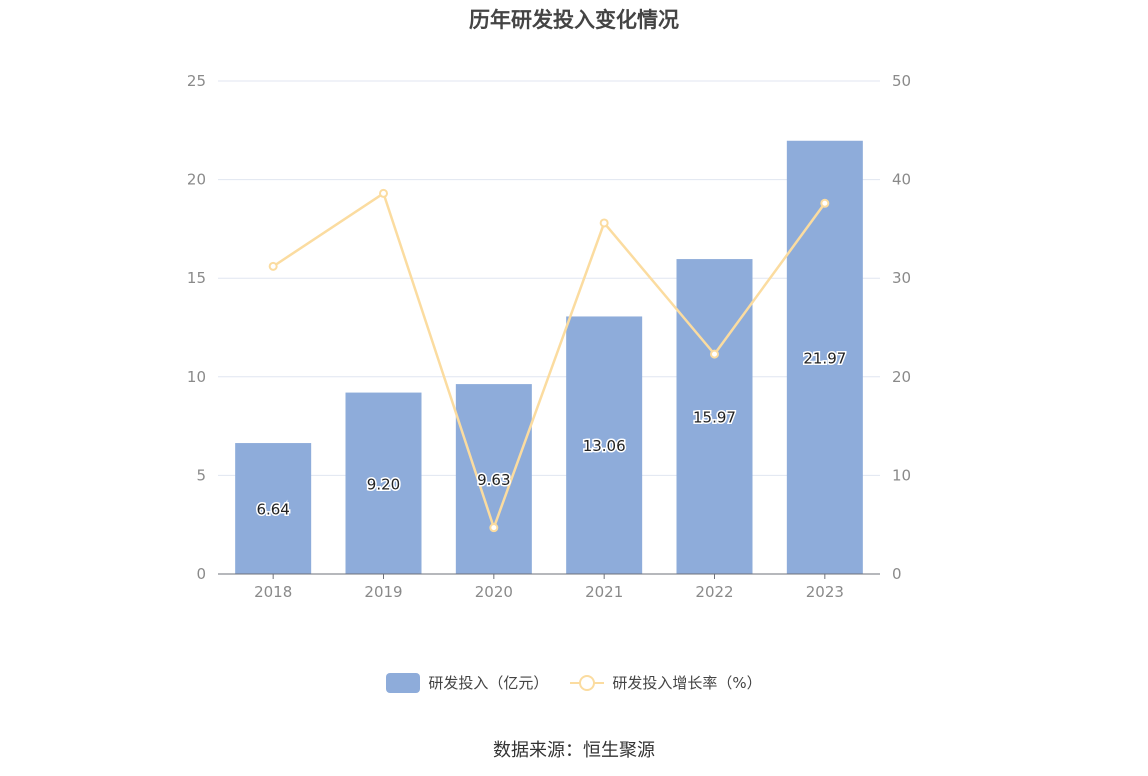 This screenshot has width=1148, height=776. I want to click on bar-value-label: 9.20, so click(383, 484).